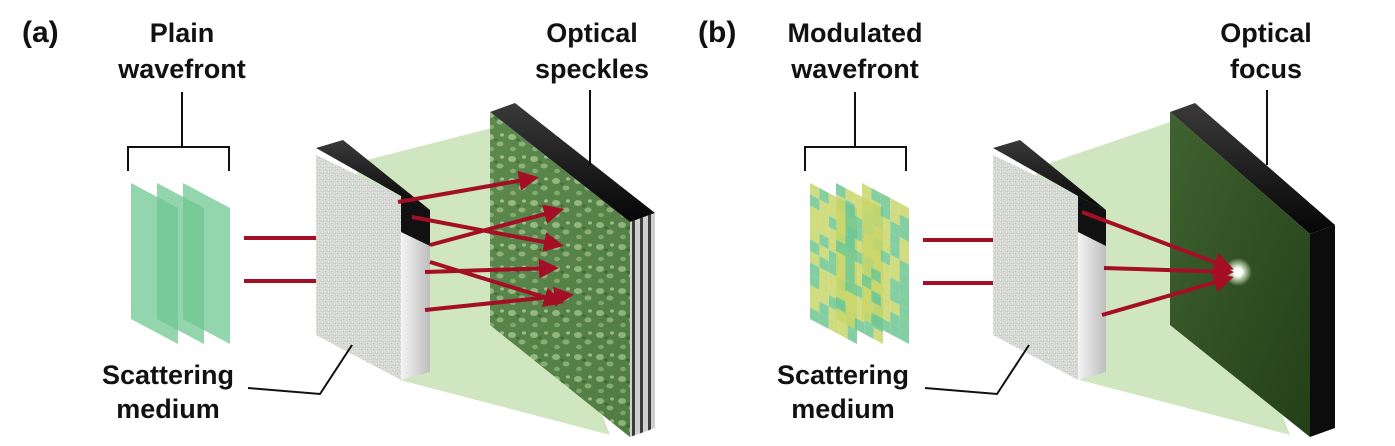 Image resolution: width=1395 pixels, height=446 pixels. What do you see at coordinates (1266, 33) in the screenshot?
I see `optical-focus-label-line1: Optical` at bounding box center [1266, 33].